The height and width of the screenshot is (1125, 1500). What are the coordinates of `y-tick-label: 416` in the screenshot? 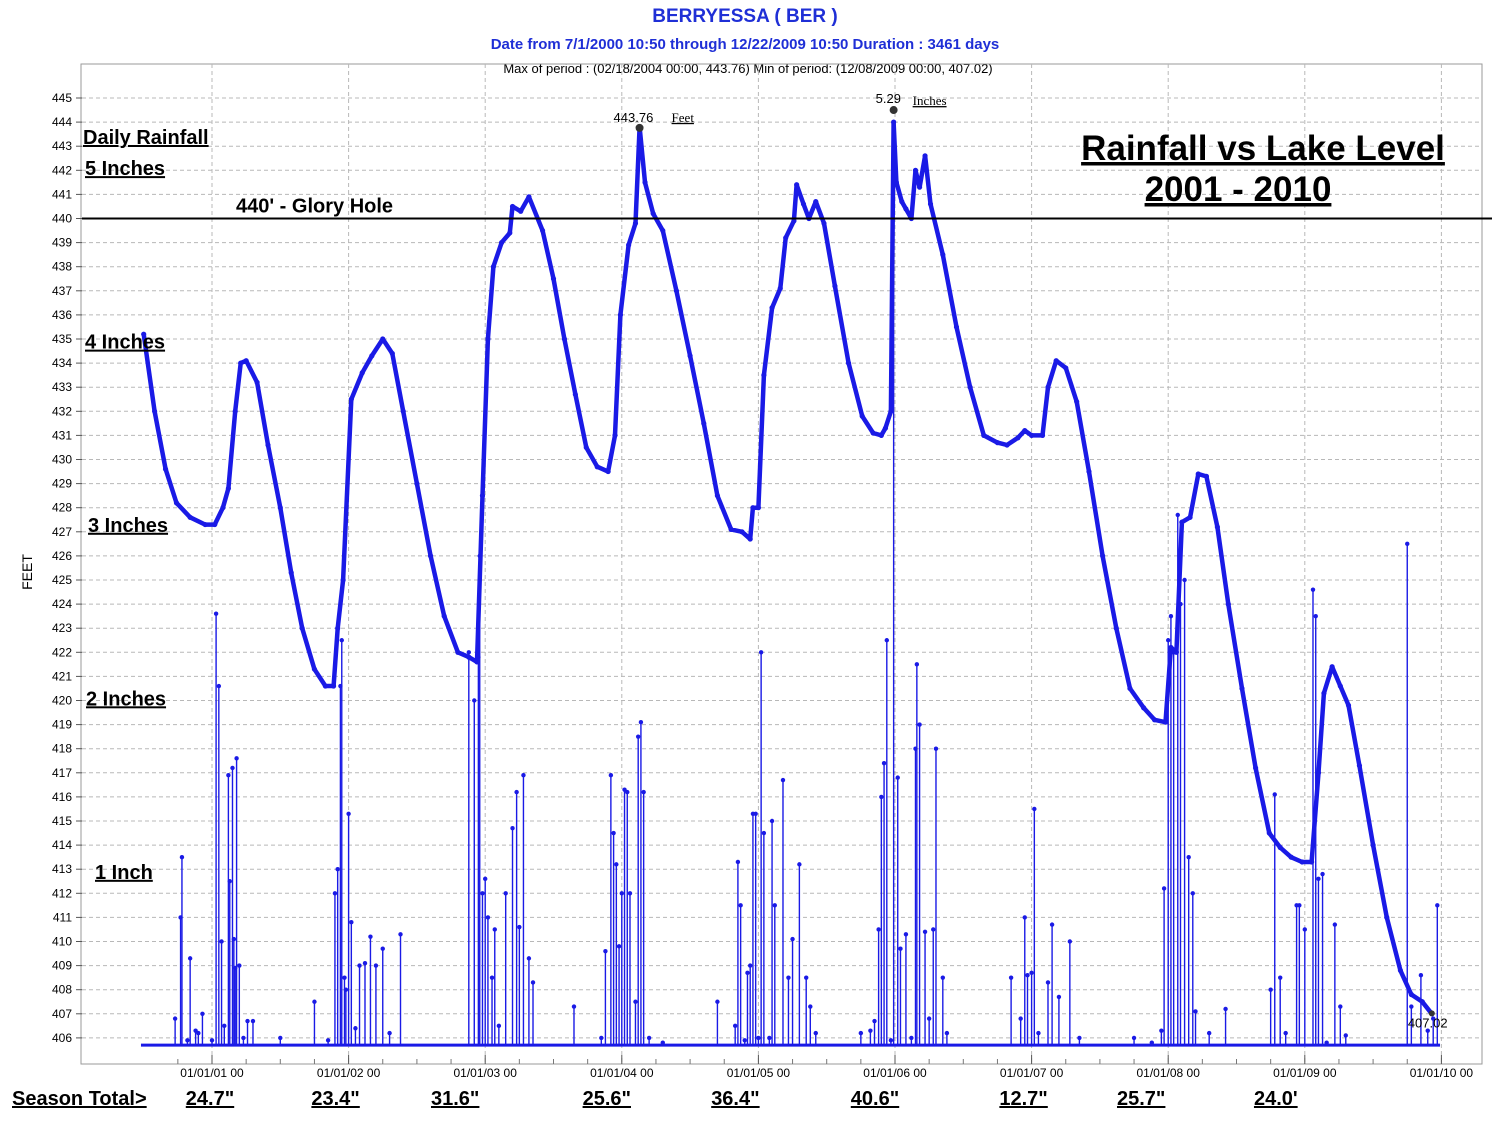 It's located at (62, 797).